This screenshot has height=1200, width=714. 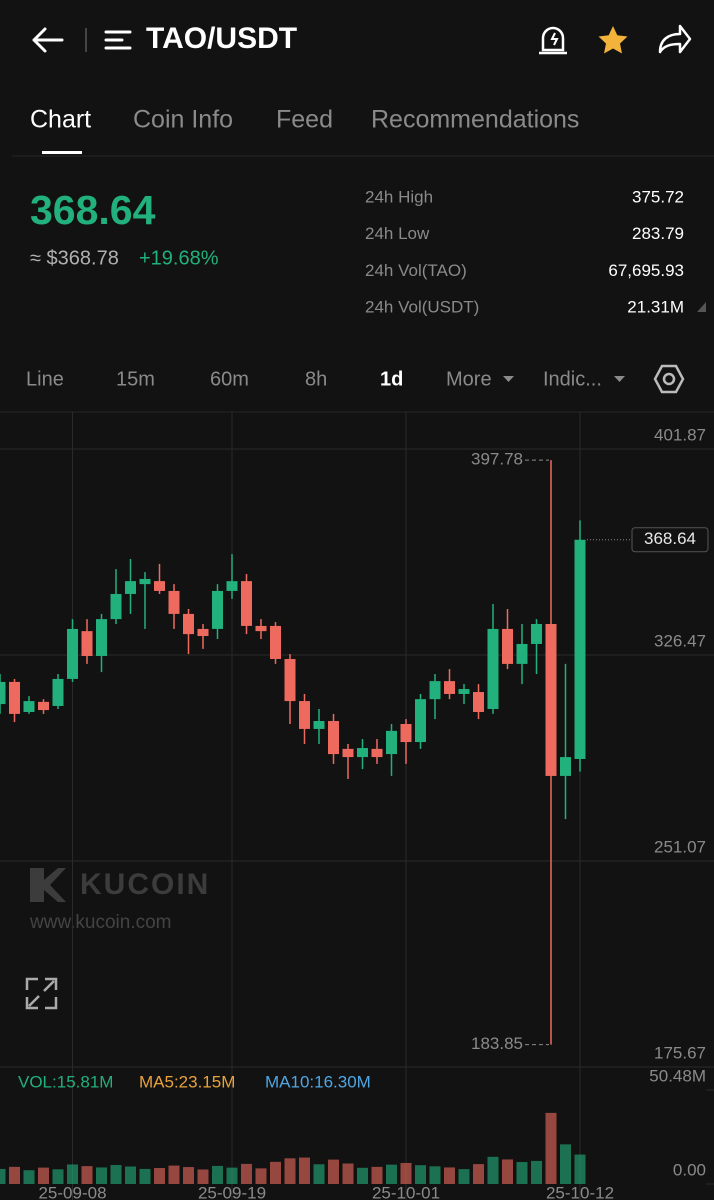 What do you see at coordinates (680, 846) in the screenshot?
I see `y-tick-label: 251.07` at bounding box center [680, 846].